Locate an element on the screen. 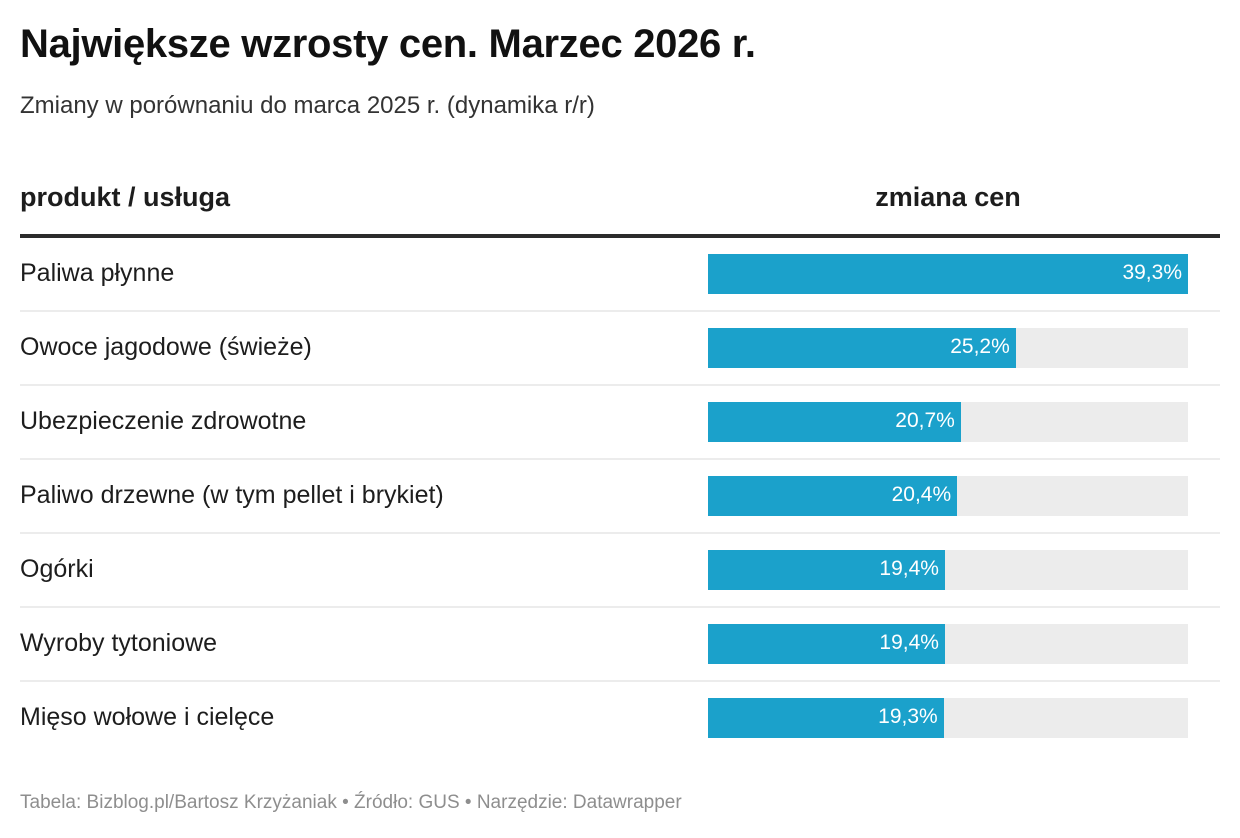  bar-track: 25,2% is located at coordinates (948, 348).